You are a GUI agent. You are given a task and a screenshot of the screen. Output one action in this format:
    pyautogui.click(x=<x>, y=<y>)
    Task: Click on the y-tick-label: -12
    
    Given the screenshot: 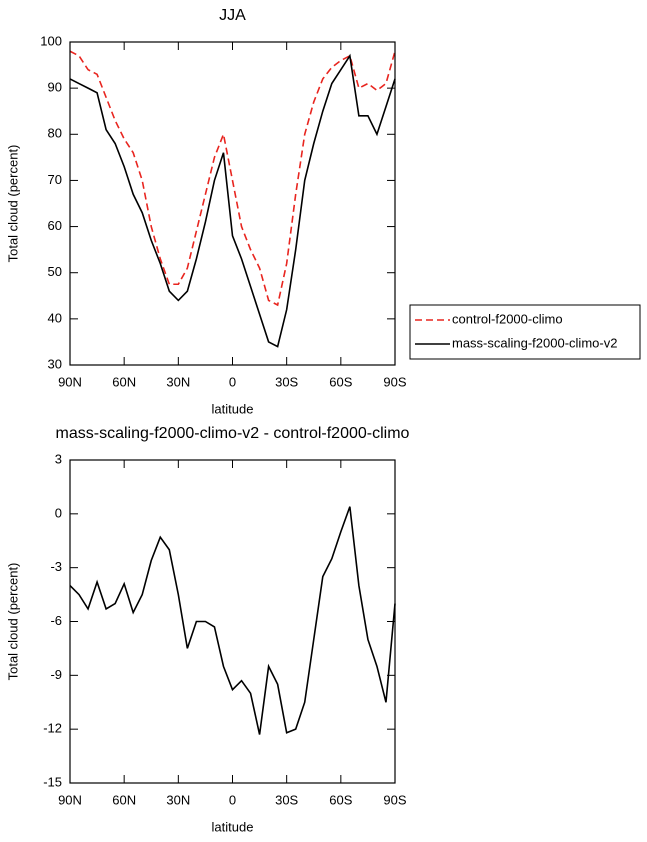 What is the action you would take?
    pyautogui.click(x=52, y=728)
    